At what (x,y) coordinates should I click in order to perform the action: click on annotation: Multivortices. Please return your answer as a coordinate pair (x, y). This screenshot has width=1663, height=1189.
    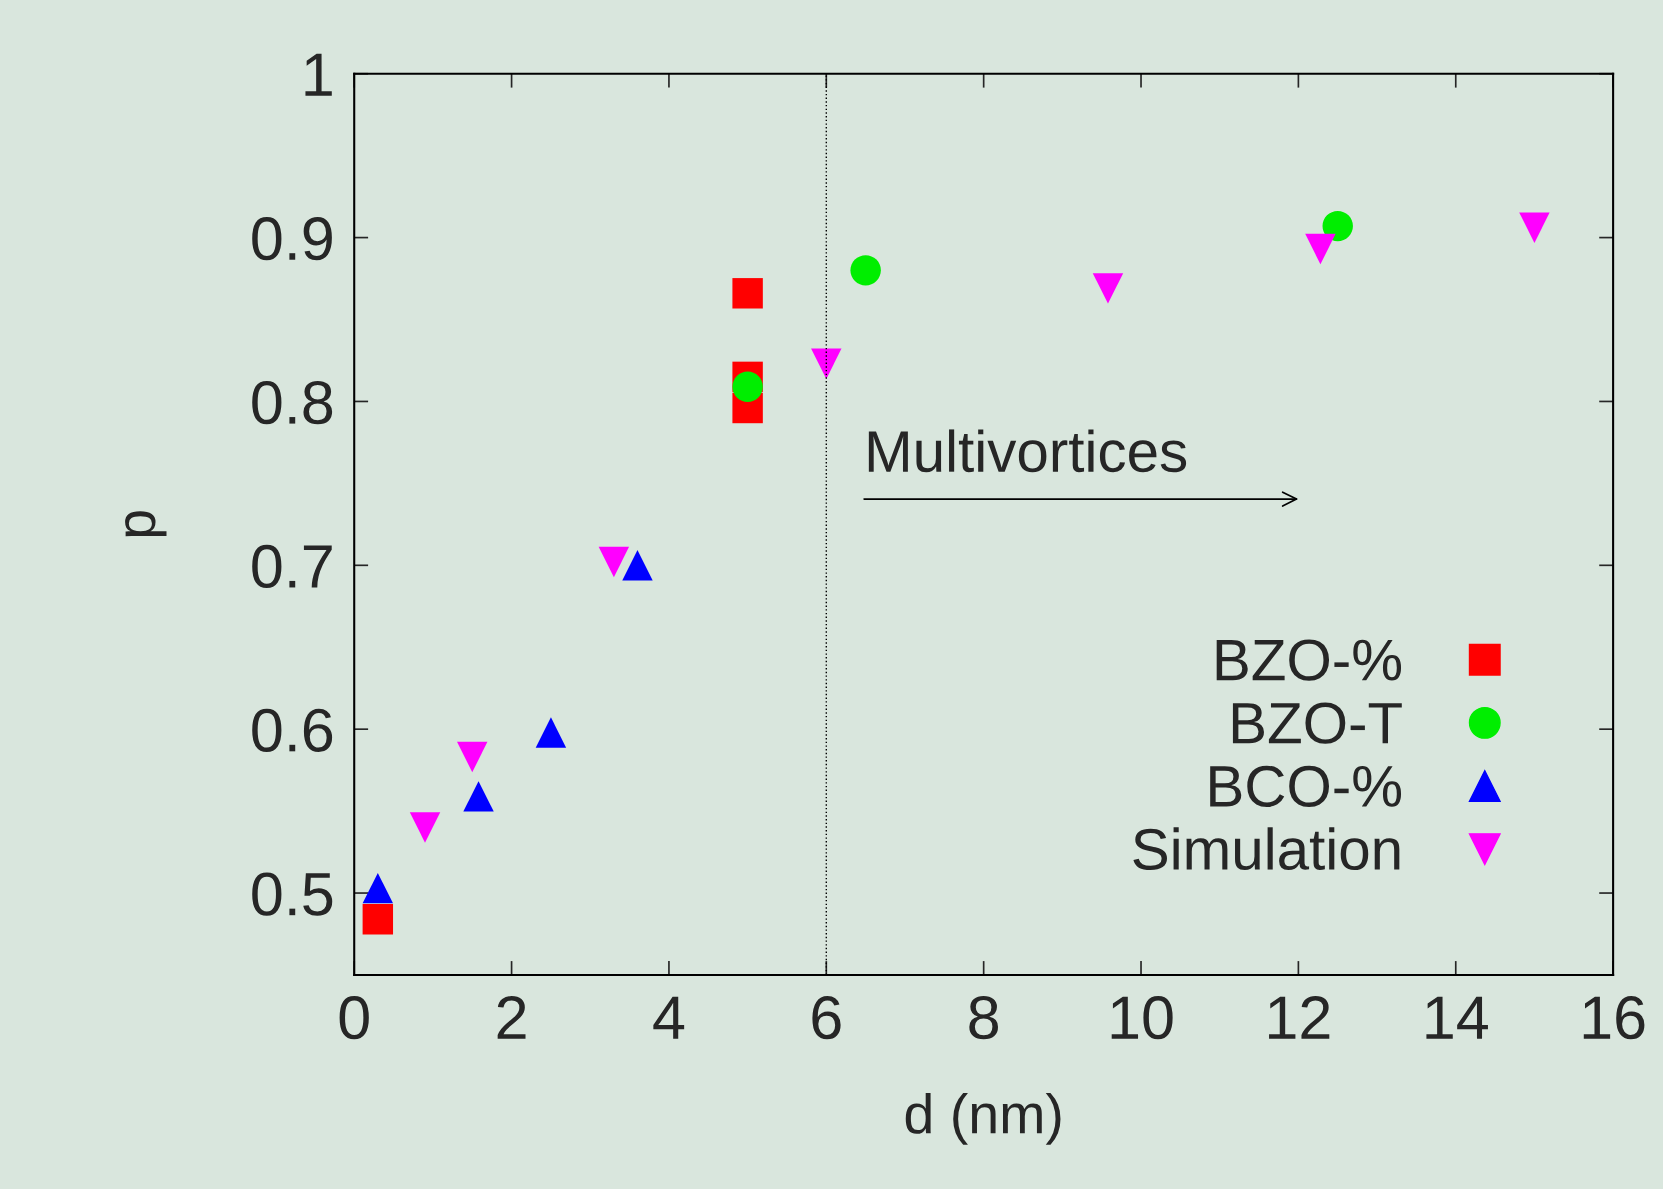
    Looking at the image, I should click on (1027, 451).